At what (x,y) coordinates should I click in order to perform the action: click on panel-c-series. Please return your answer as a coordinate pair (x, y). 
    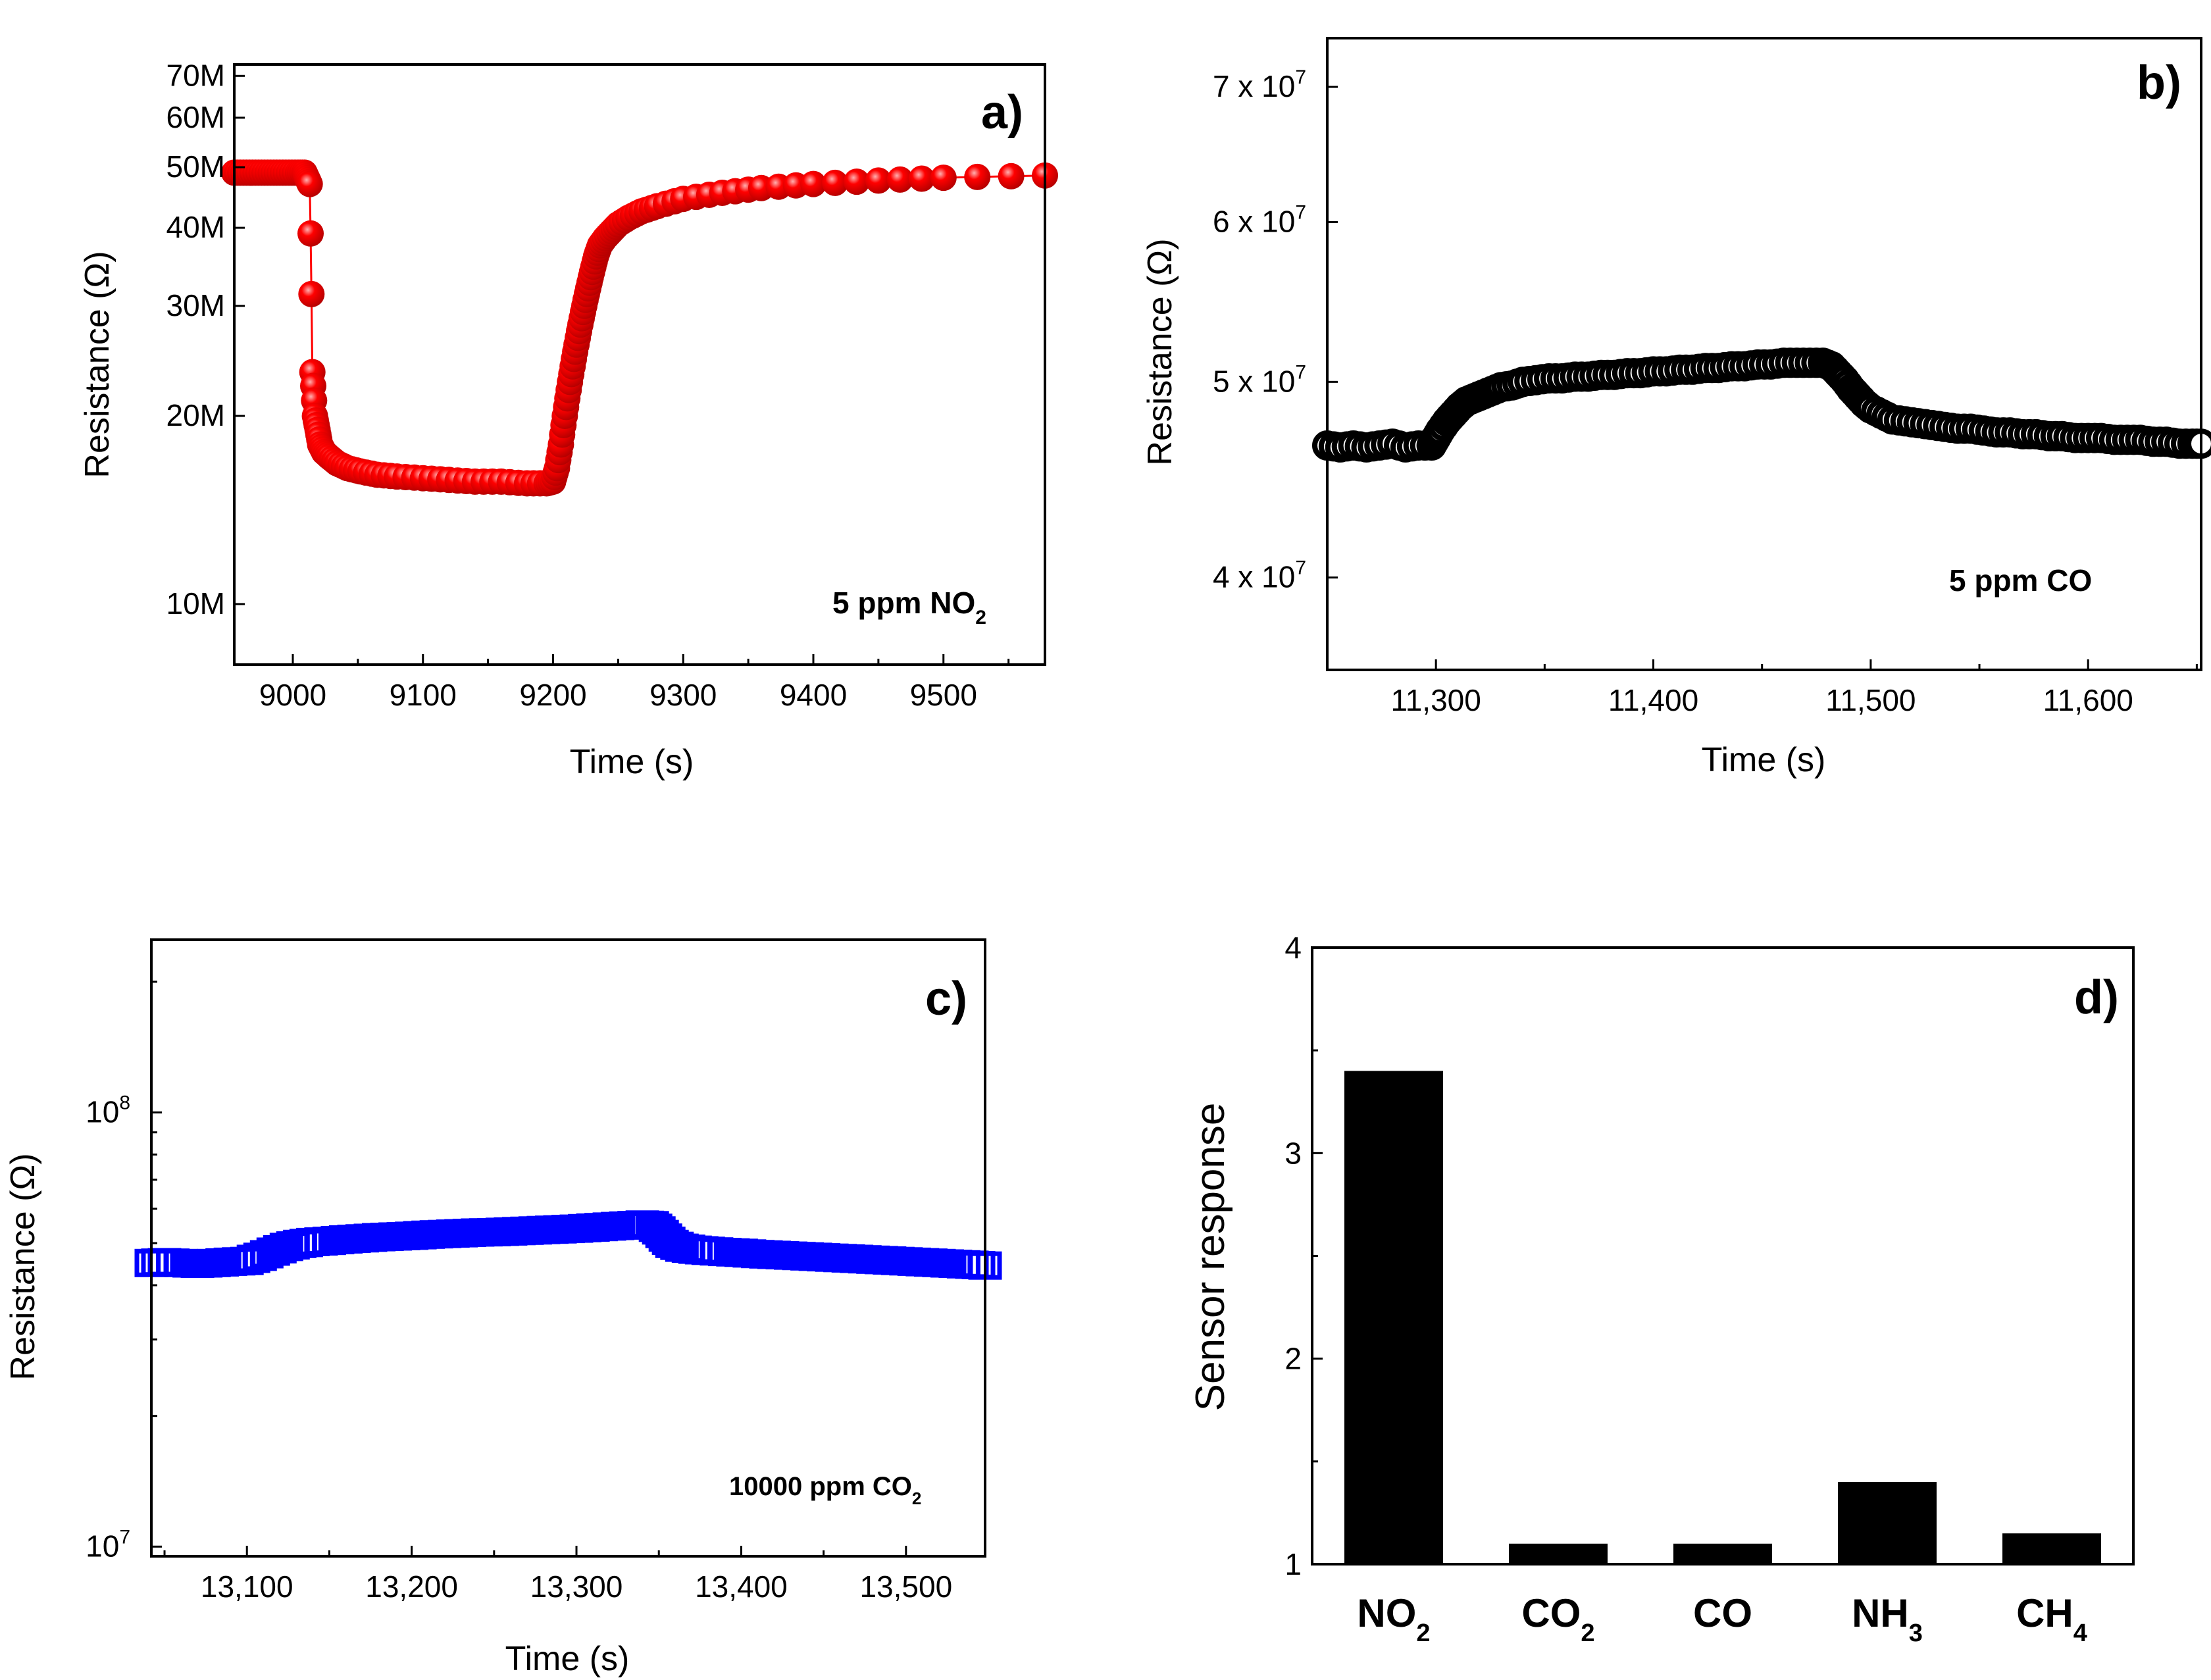
    Looking at the image, I should click on (568, 1245).